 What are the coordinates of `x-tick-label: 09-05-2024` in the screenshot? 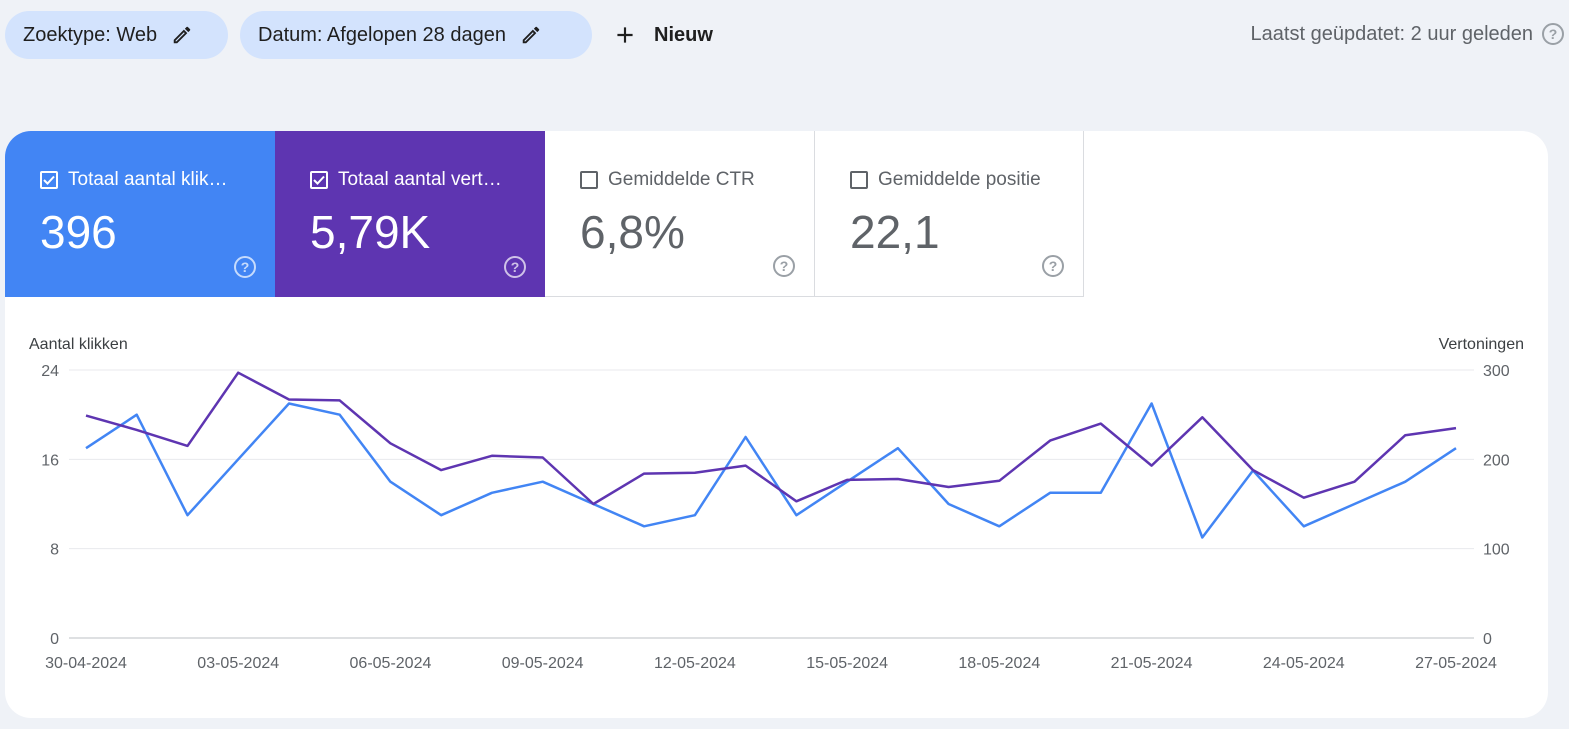 It's located at (543, 663).